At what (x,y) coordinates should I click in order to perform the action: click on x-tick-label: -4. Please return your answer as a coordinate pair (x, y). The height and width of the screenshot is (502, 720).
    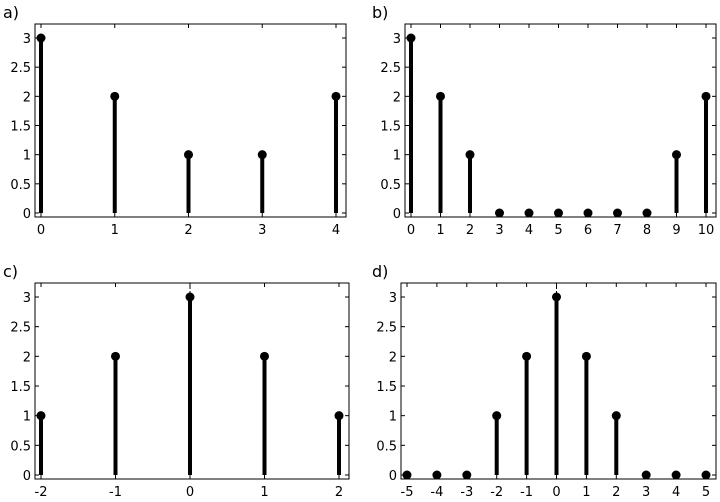
    Looking at the image, I should click on (436, 492).